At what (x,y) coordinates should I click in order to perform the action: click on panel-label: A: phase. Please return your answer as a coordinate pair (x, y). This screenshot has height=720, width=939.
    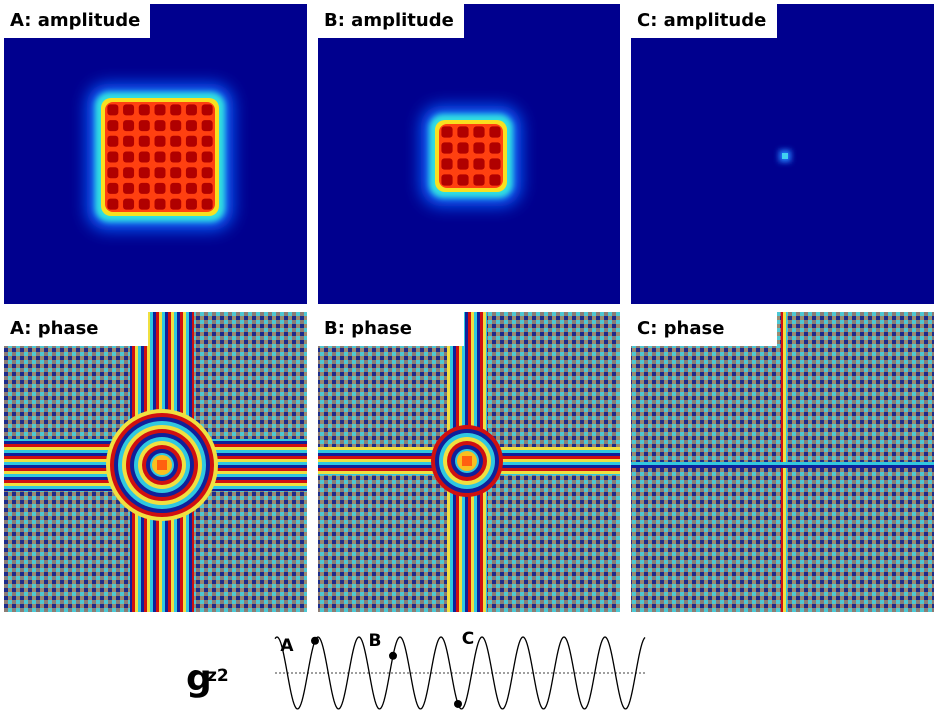
    Looking at the image, I should click on (54, 328).